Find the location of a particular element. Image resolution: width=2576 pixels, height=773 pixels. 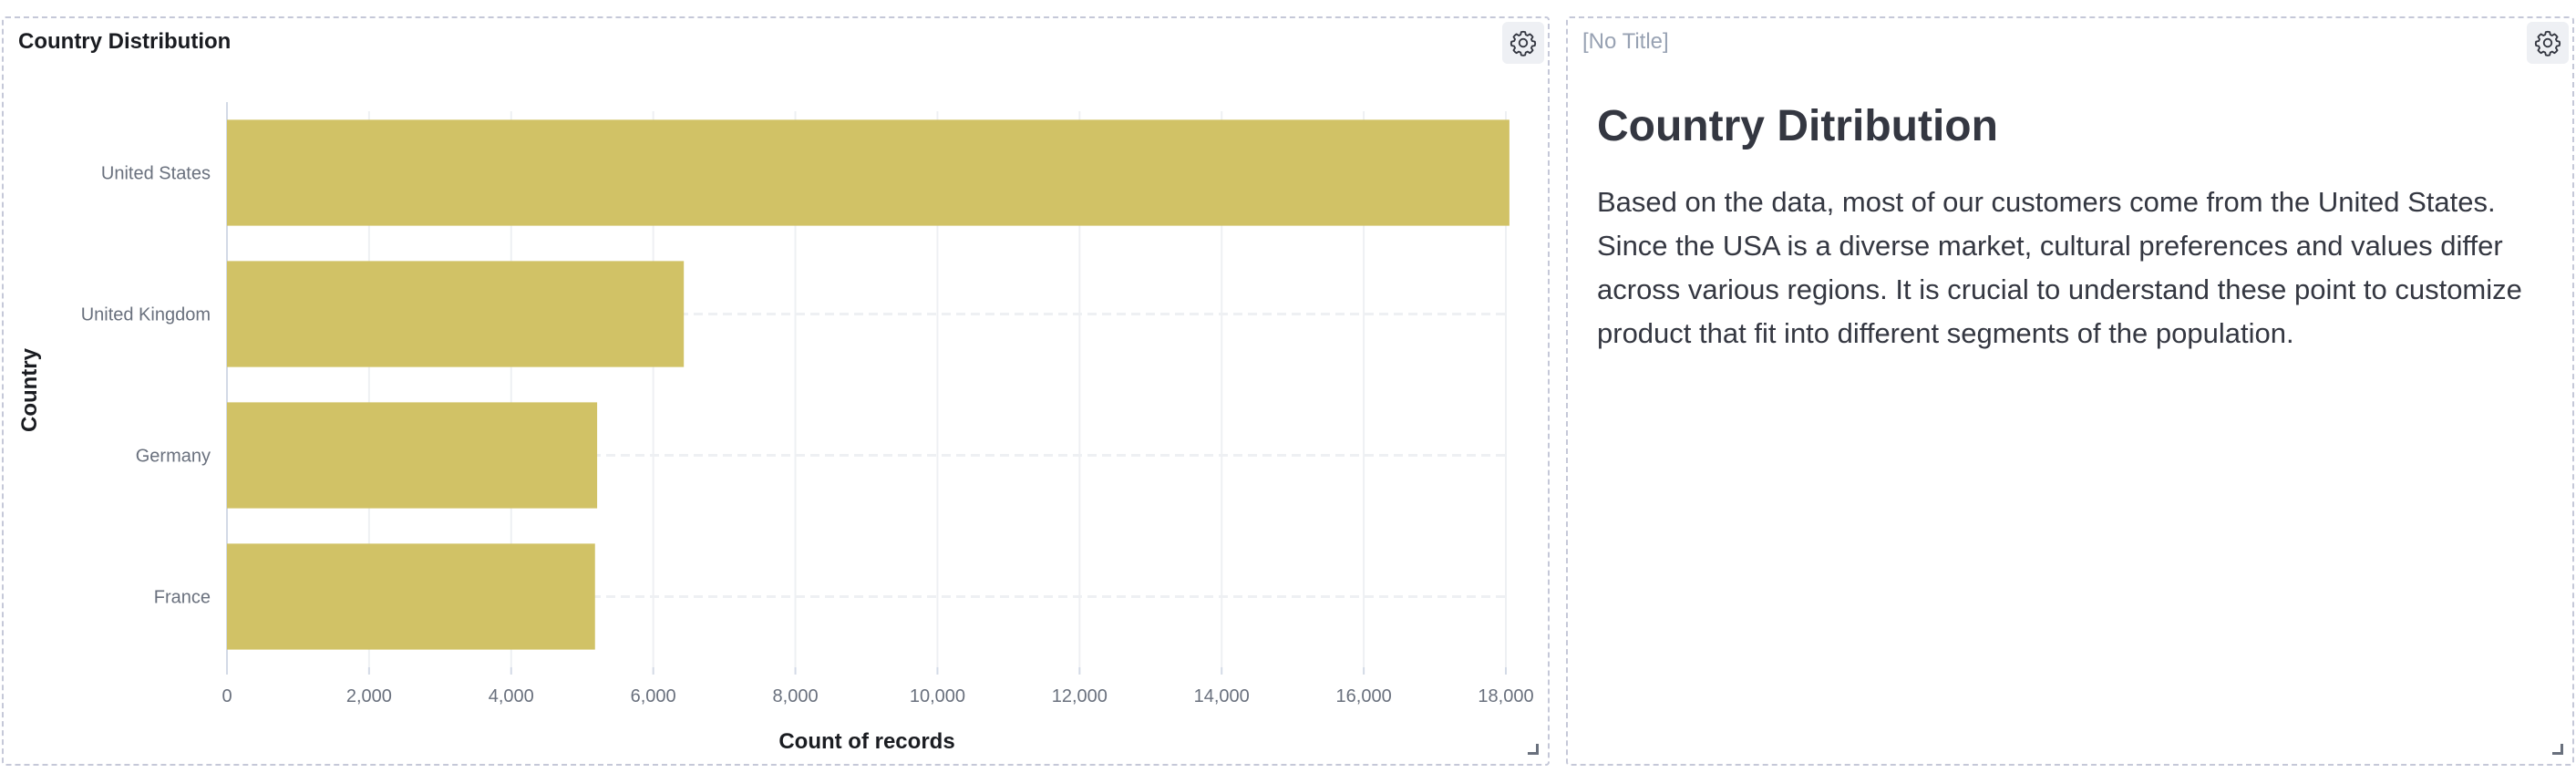

x-tick-label: 2,000 is located at coordinates (369, 696).